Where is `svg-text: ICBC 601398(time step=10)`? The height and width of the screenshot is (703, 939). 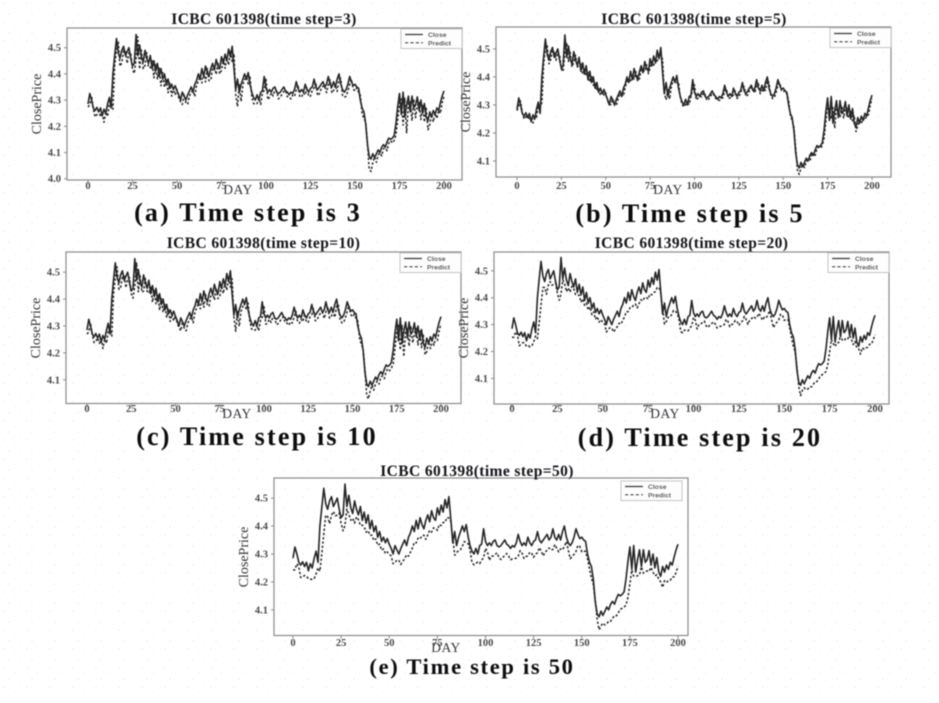 svg-text: ICBC 601398(time step=10) is located at coordinates (264, 243).